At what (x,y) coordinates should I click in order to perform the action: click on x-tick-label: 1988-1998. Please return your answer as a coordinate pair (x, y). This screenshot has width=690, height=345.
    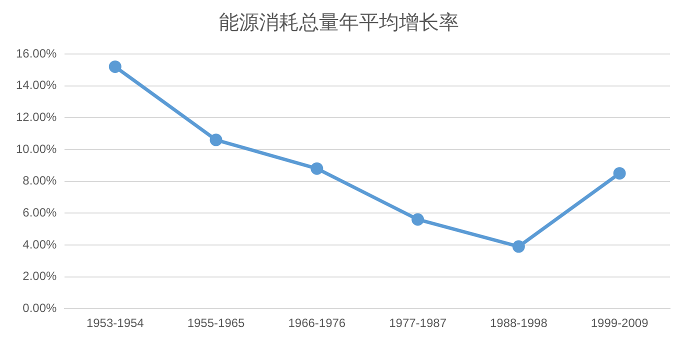
    Looking at the image, I should click on (519, 323).